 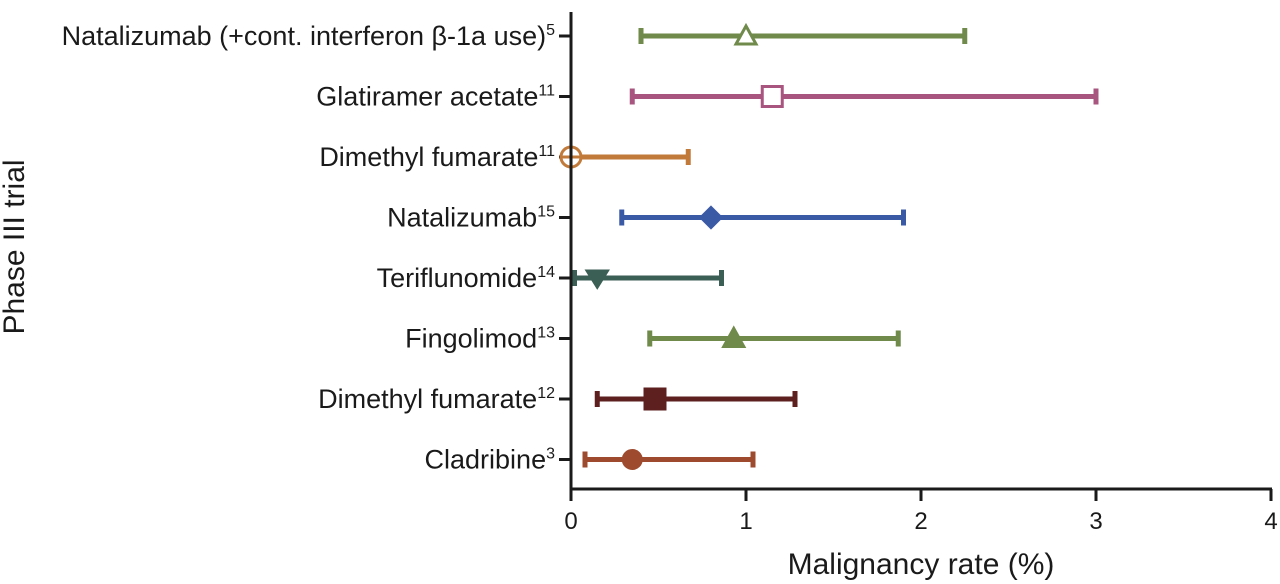 I want to click on row-label: Dimethyl fumarate12, so click(x=436, y=399).